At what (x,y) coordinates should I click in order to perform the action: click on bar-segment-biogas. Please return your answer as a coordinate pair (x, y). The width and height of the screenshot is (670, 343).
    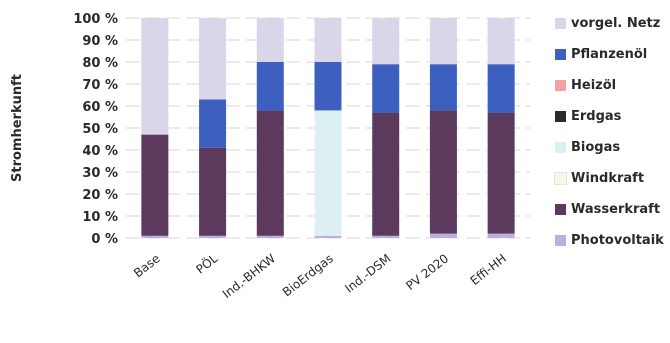
    Looking at the image, I should click on (328, 173).